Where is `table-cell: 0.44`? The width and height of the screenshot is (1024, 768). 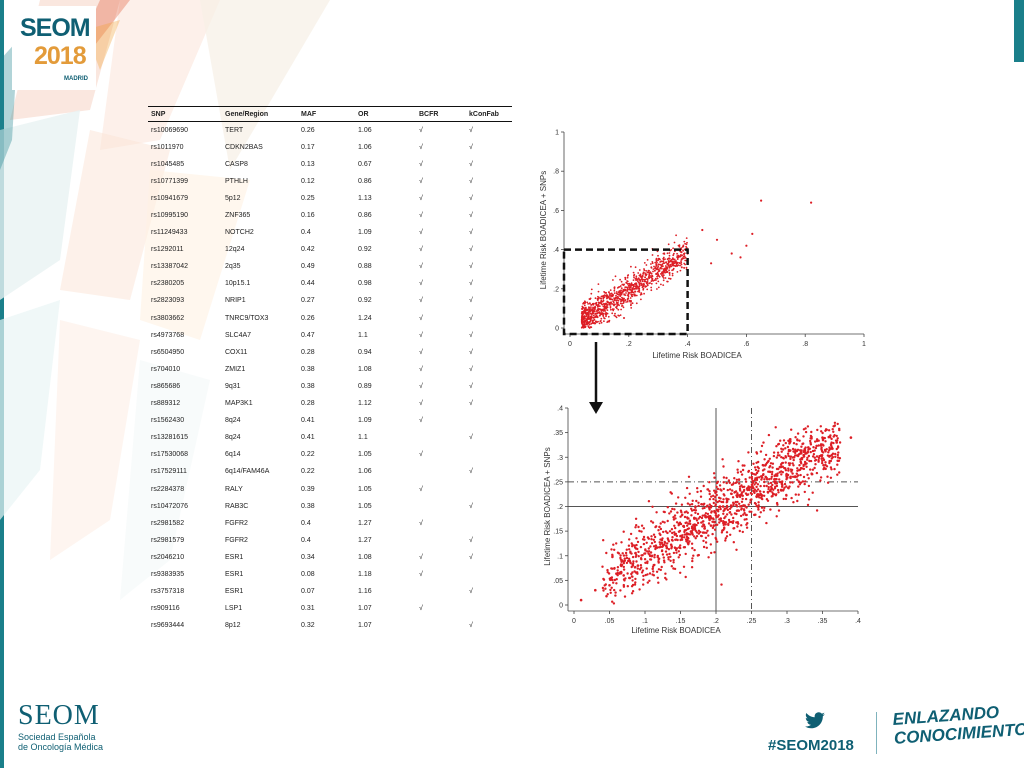
table-cell: 0.44 is located at coordinates (308, 284).